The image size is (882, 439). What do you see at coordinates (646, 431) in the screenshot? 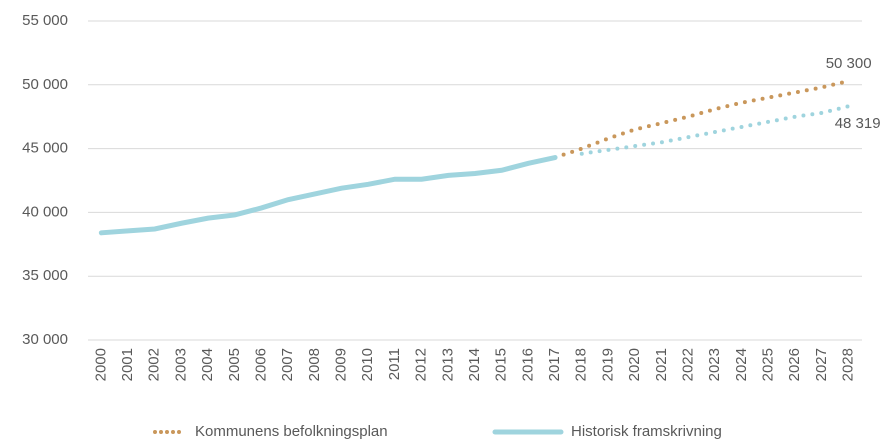
I see `legend-label: Historisk framskrivning` at bounding box center [646, 431].